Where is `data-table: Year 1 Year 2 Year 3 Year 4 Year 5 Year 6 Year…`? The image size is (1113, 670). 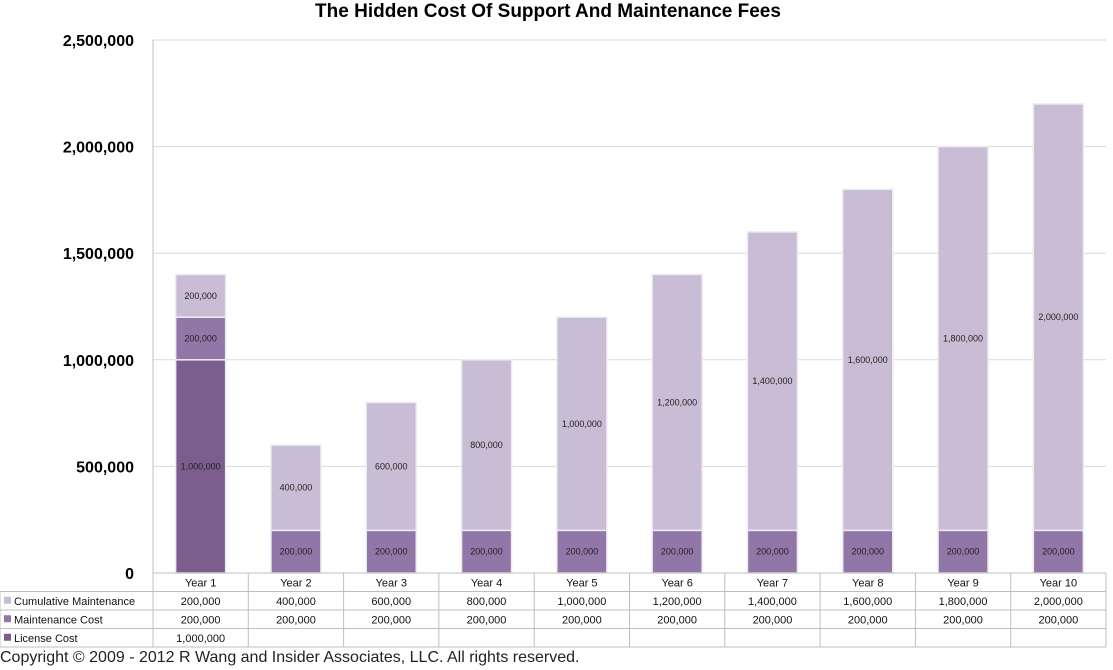 data-table: Year 1 Year 2 Year 3 Year 4 Year 5 Year 6 Year… is located at coordinates (553, 610).